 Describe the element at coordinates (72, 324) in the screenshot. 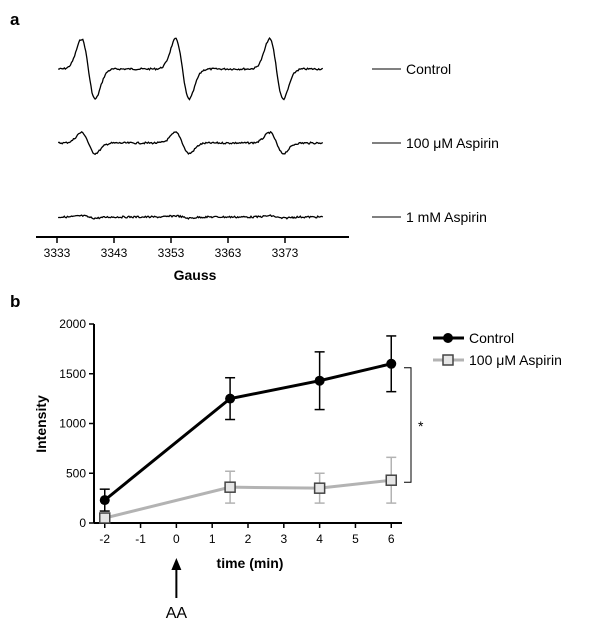

I see `y-tick-label: 2000` at that location.